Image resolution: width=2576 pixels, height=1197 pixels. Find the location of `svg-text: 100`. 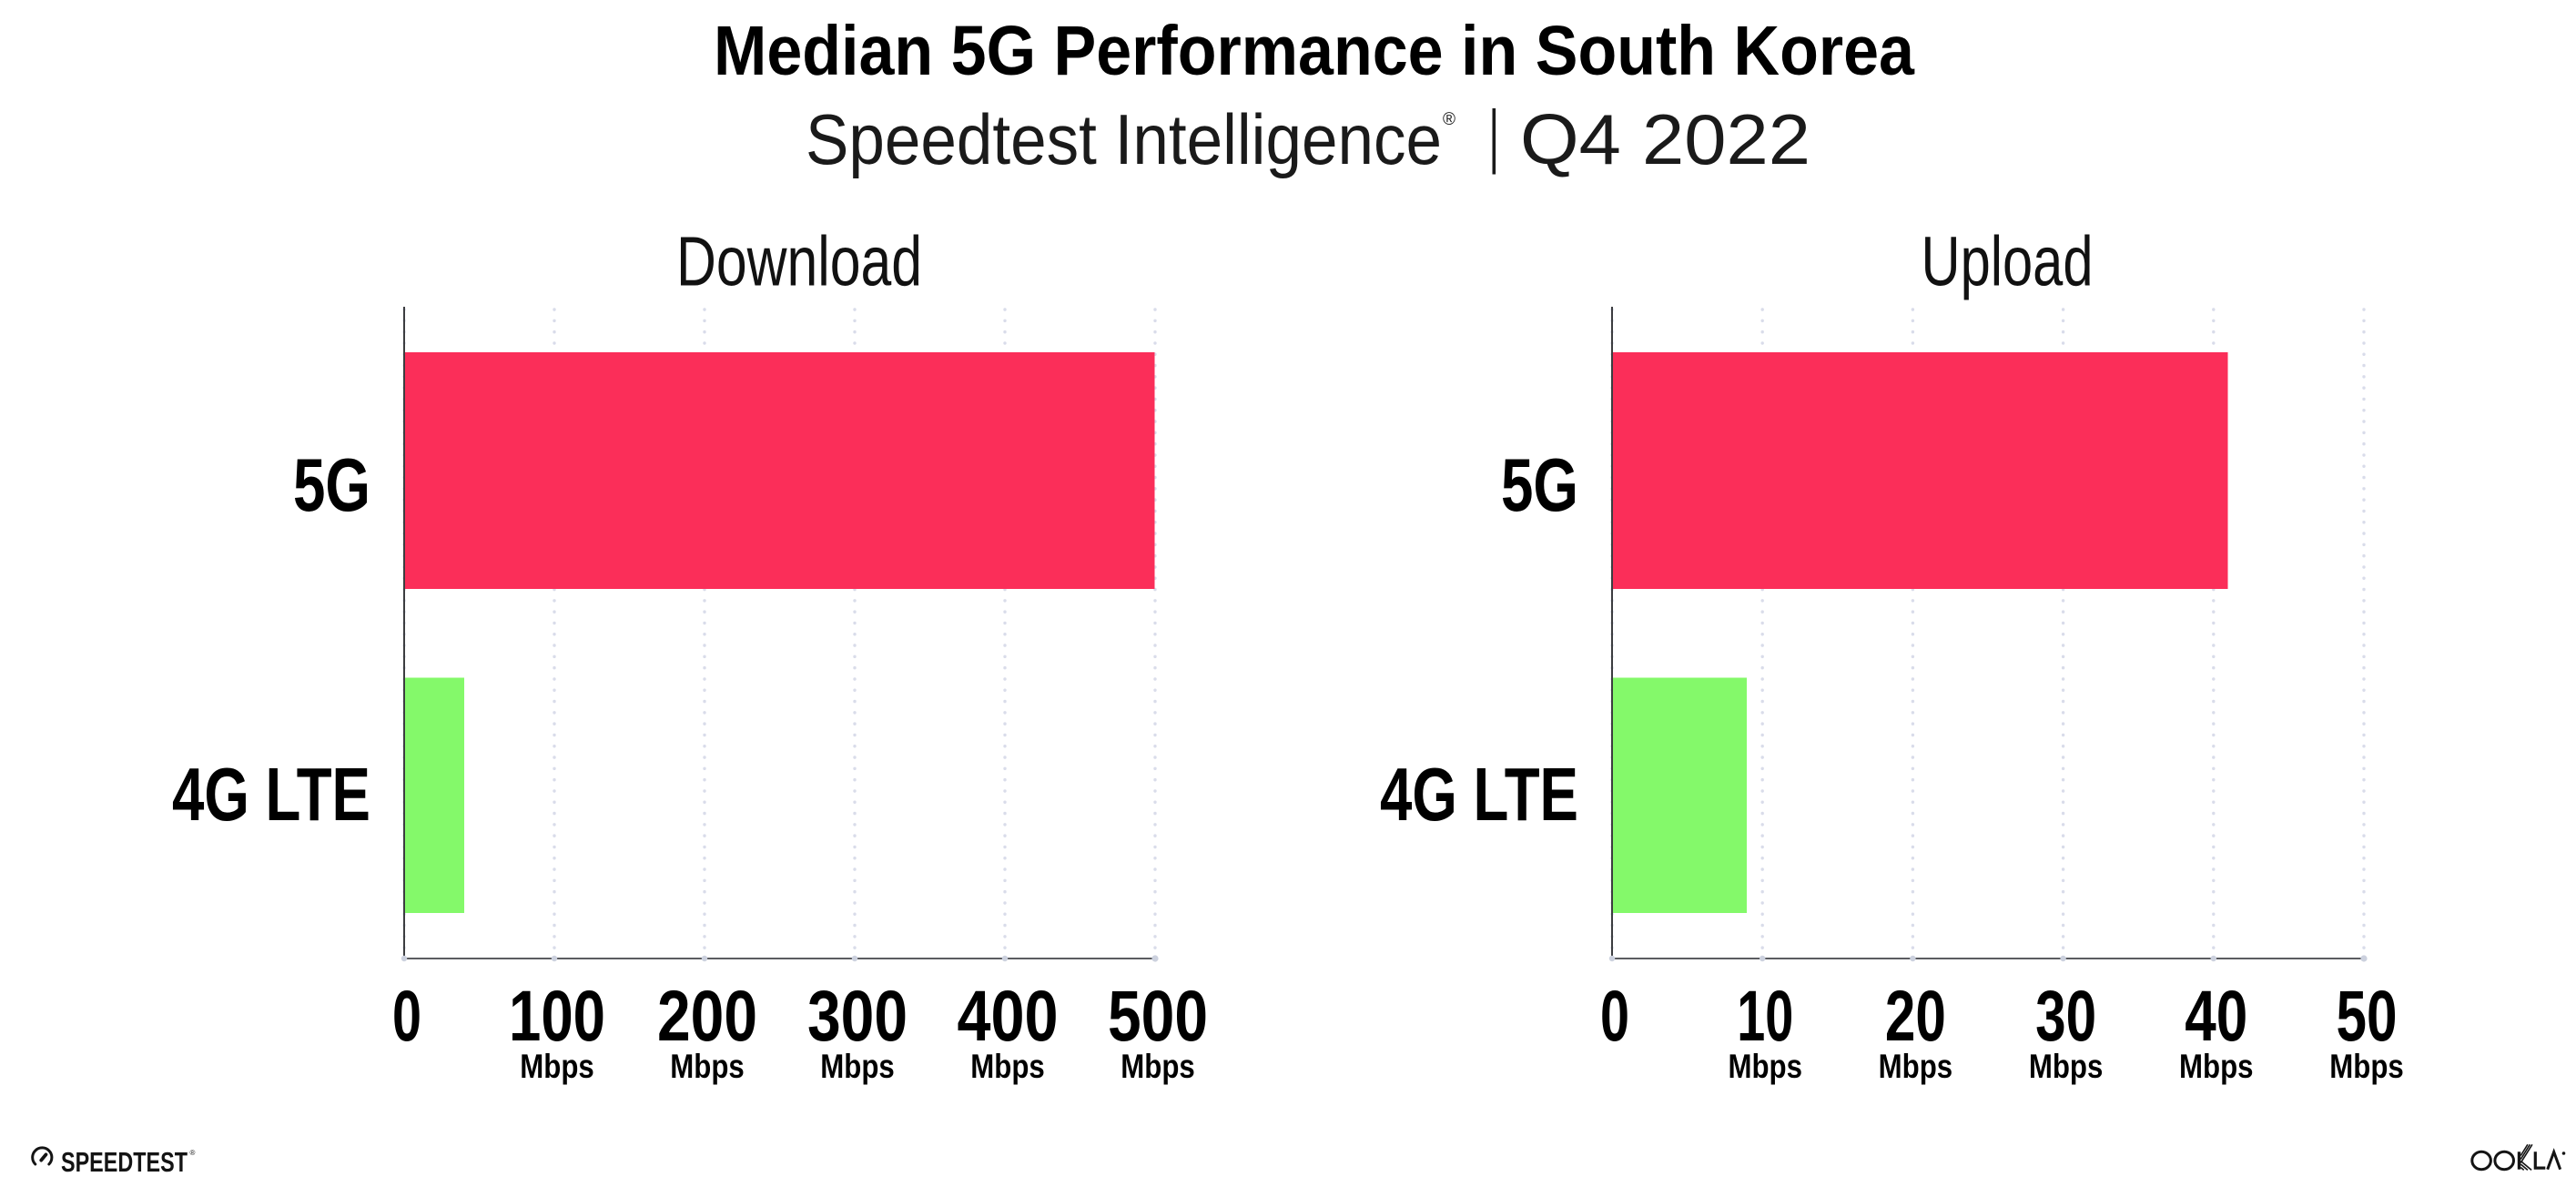

svg-text: 100 is located at coordinates (557, 1015).